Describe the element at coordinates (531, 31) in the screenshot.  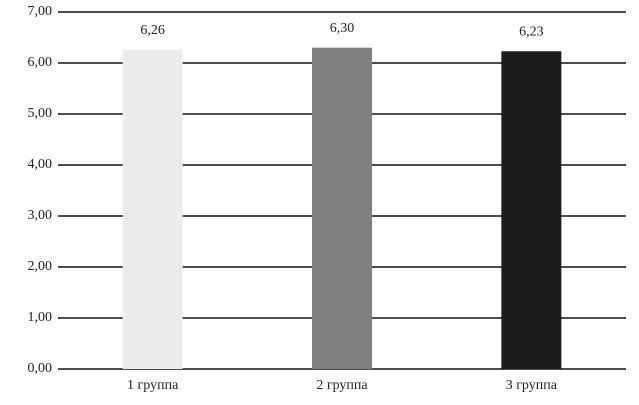
I see `value-label: 6,23` at that location.